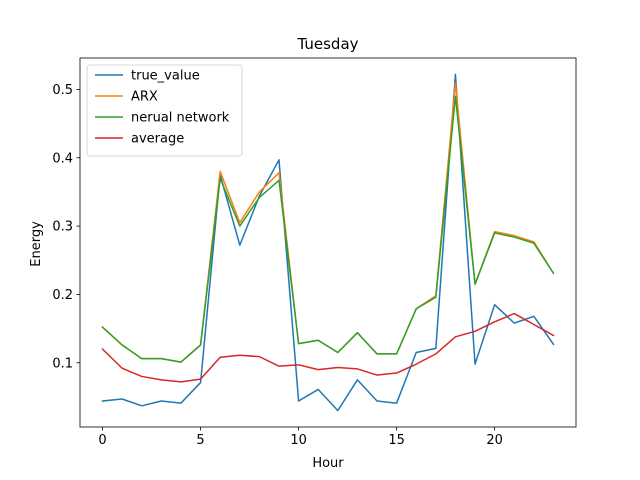 The width and height of the screenshot is (640, 480). I want to click on x-tick-label: 10, so click(298, 440).